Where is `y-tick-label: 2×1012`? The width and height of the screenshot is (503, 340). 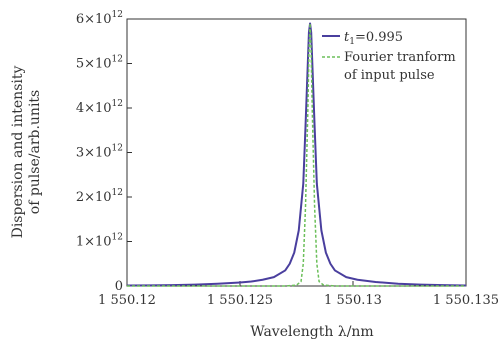
y-tick-label: 2×1012 is located at coordinates (99, 196).